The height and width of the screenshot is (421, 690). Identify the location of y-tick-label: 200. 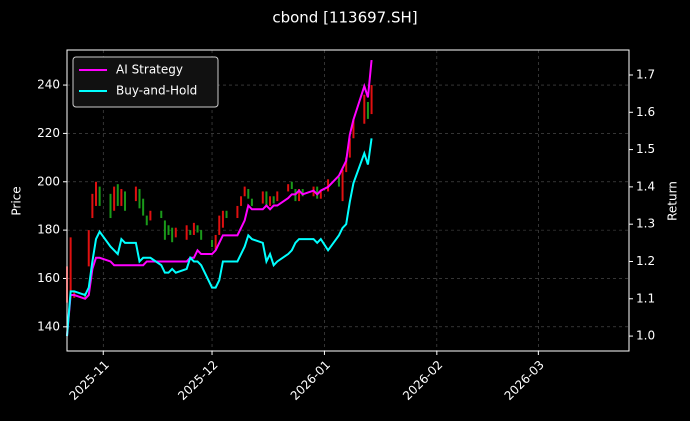
(48, 181).